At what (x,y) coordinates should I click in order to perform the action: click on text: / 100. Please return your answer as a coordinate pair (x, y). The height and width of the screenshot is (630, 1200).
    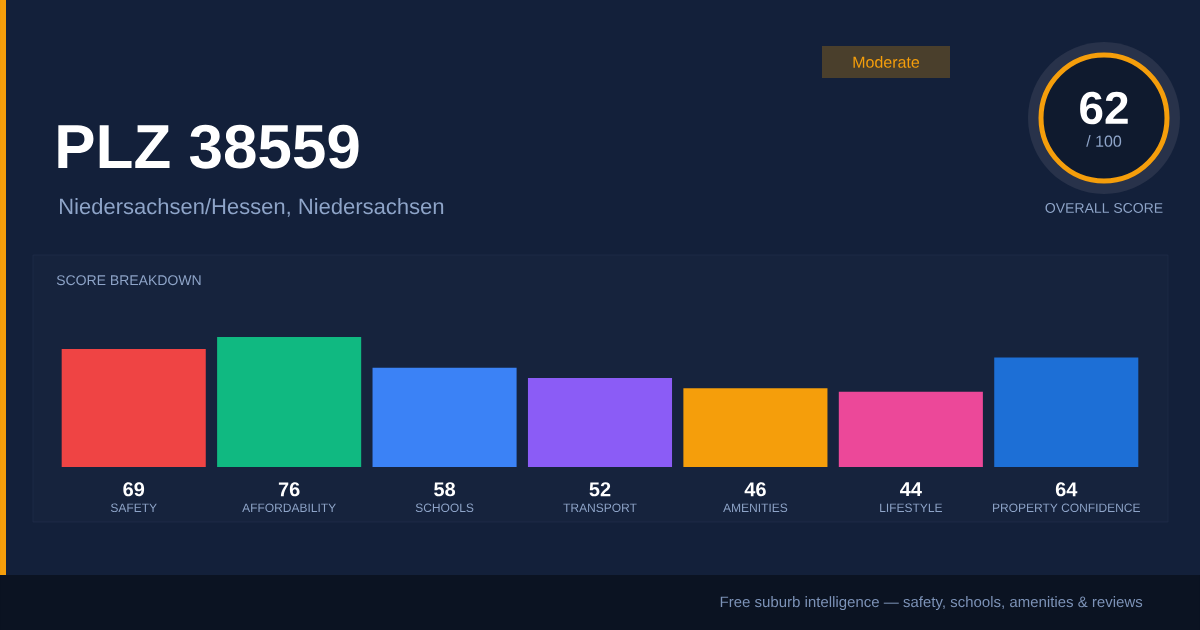
    Looking at the image, I should click on (1104, 141).